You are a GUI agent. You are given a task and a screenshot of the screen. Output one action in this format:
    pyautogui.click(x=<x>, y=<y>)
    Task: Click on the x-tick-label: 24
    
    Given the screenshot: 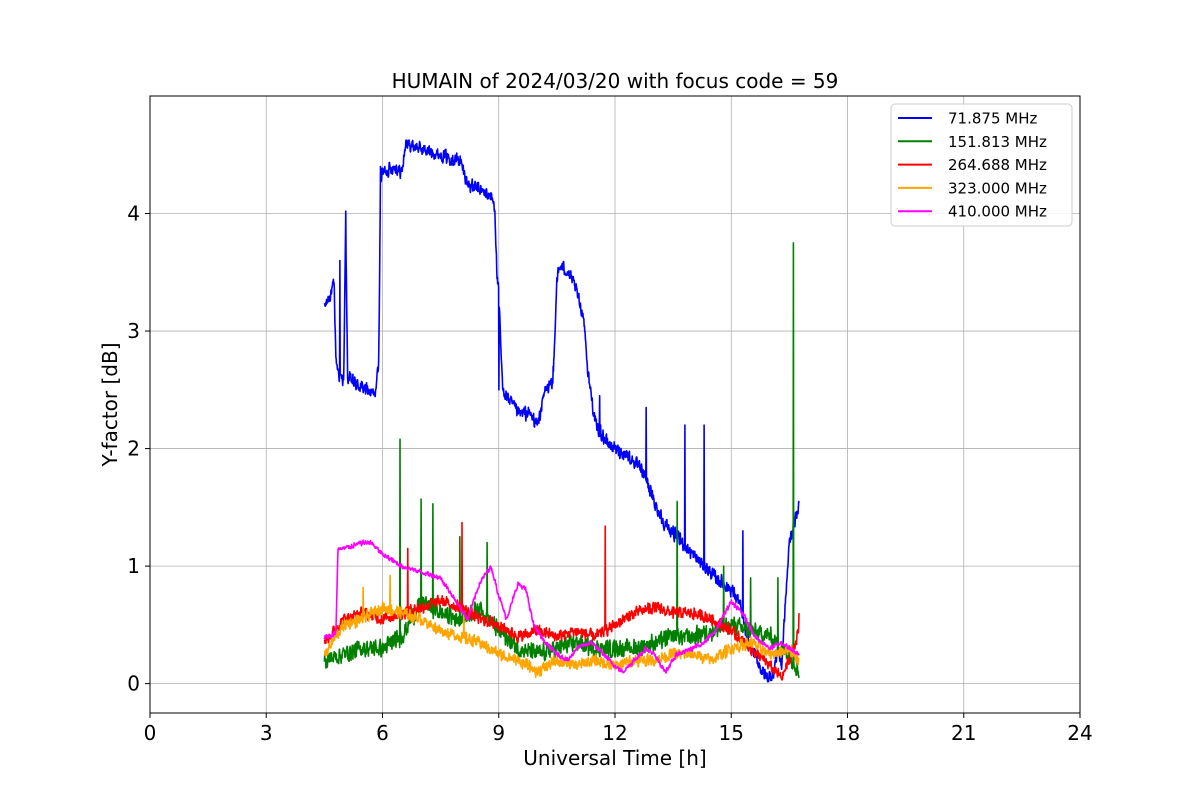 What is the action you would take?
    pyautogui.click(x=1079, y=733)
    